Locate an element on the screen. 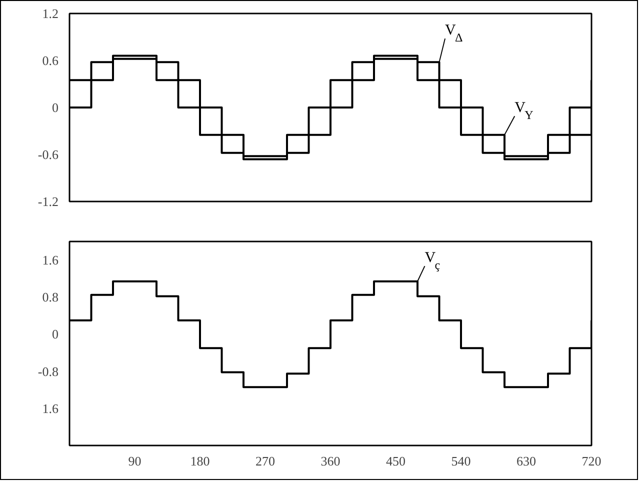 This screenshot has width=640, height=482. x-tick-label: 90 is located at coordinates (135, 461).